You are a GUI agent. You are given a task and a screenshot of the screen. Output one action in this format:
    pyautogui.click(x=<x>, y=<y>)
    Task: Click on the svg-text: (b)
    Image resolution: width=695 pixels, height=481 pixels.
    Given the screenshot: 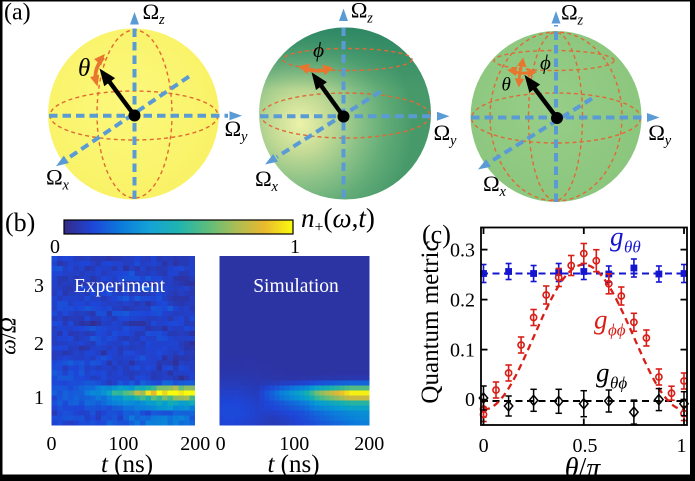 What is the action you would take?
    pyautogui.click(x=20, y=222)
    